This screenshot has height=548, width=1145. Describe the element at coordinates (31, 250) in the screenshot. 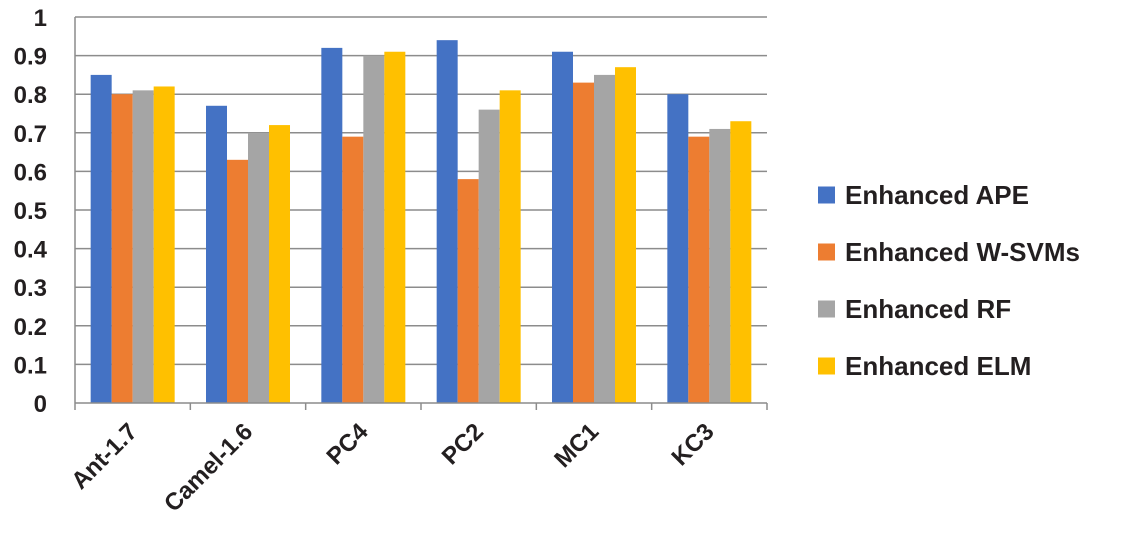

I see `y-tick-label: 0.4` at that location.